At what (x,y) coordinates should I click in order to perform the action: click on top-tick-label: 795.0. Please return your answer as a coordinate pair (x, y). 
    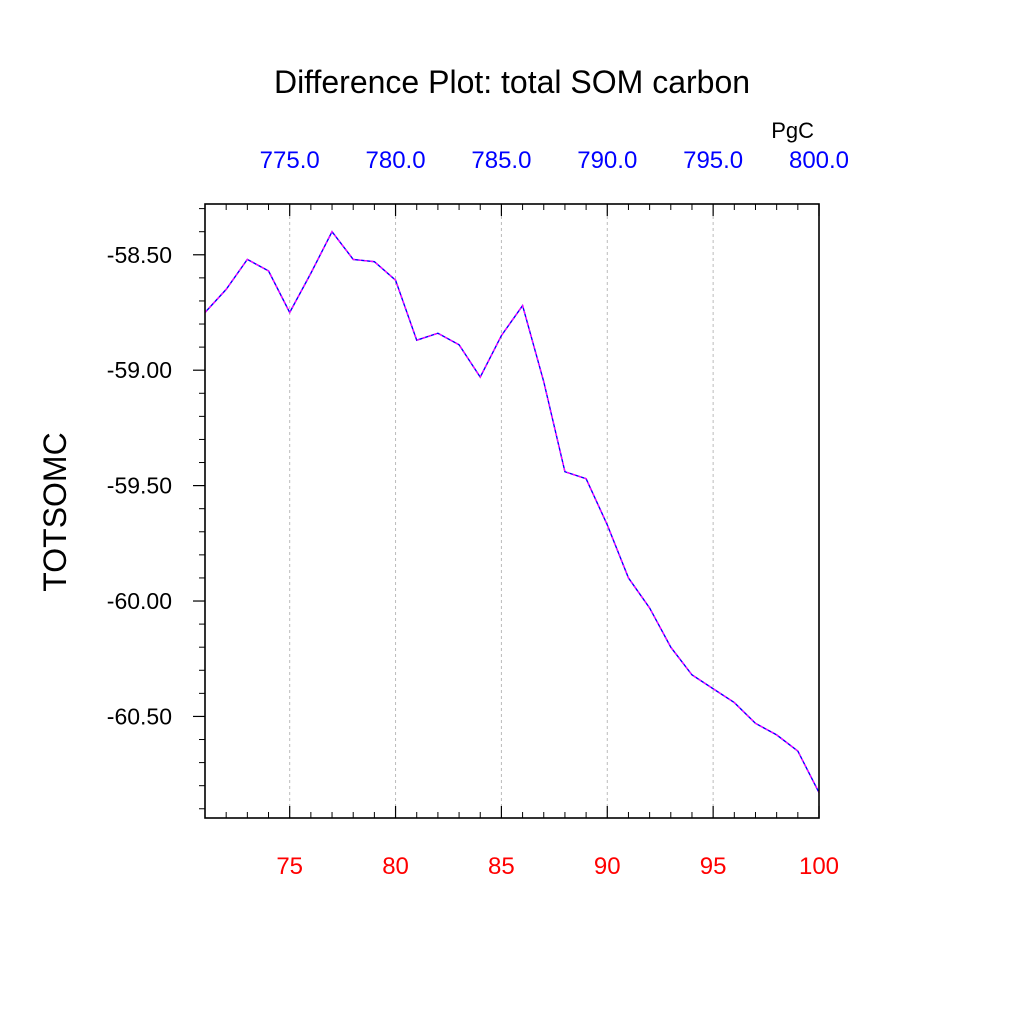
    Looking at the image, I should click on (713, 160).